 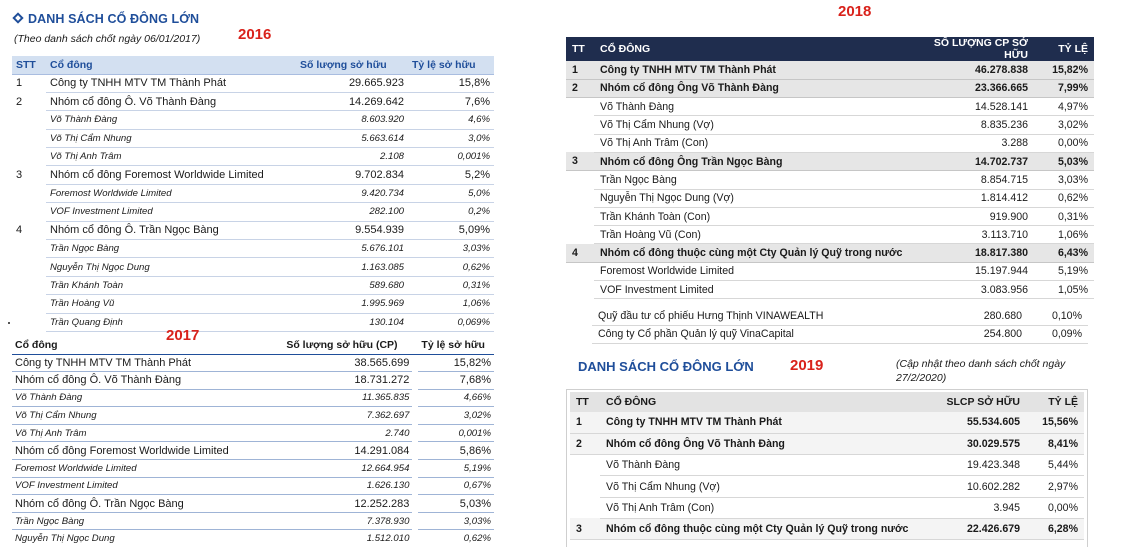 What do you see at coordinates (1064, 253) in the screenshot?
I see `row-ratio: 6,43%` at bounding box center [1064, 253].